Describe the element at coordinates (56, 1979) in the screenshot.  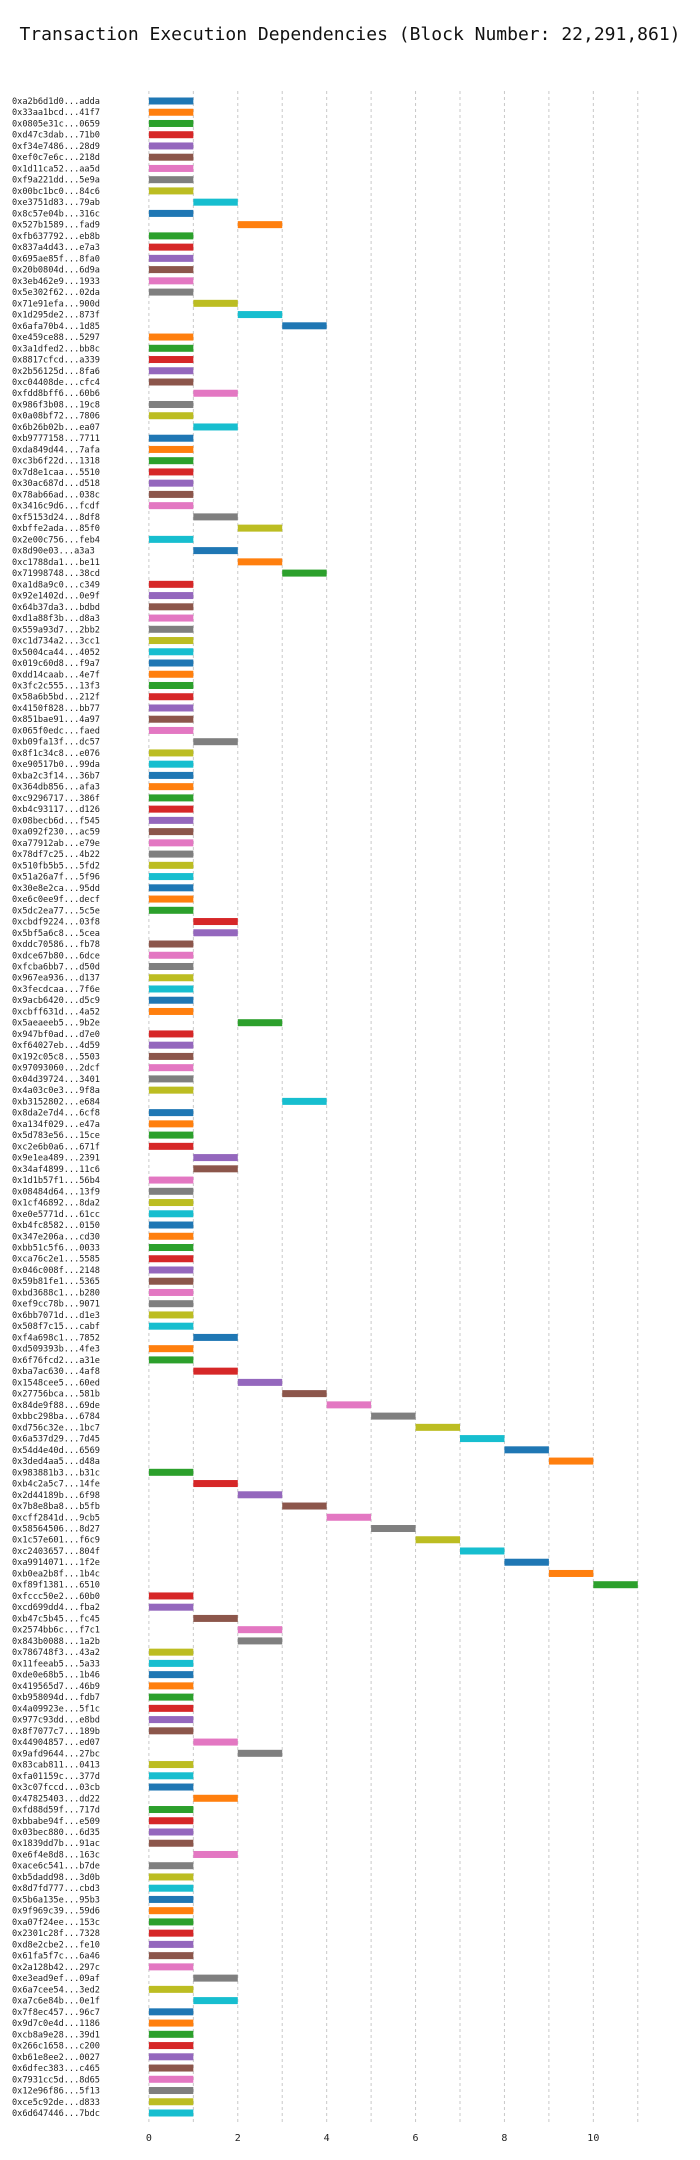
I see `y-tick-label: 0xe3ead9ef...09af` at that location.